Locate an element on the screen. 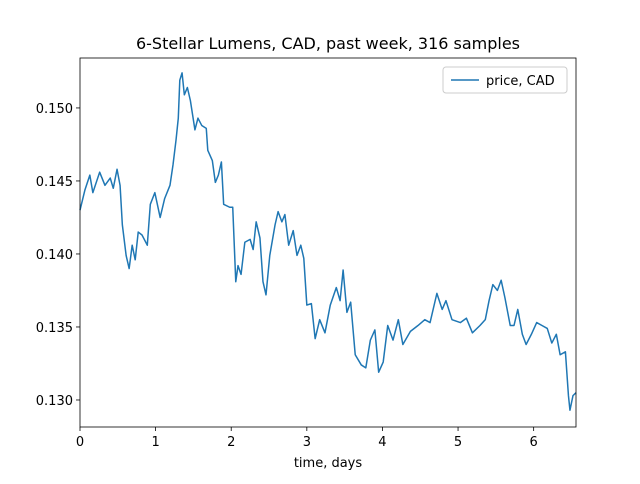  y-tick-label: 0.150 is located at coordinates (54, 109).